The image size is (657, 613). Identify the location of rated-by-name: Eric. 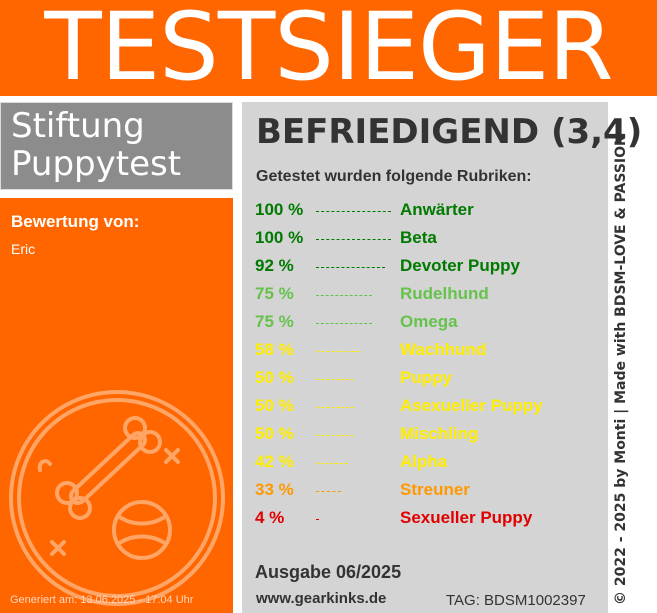
(23, 249).